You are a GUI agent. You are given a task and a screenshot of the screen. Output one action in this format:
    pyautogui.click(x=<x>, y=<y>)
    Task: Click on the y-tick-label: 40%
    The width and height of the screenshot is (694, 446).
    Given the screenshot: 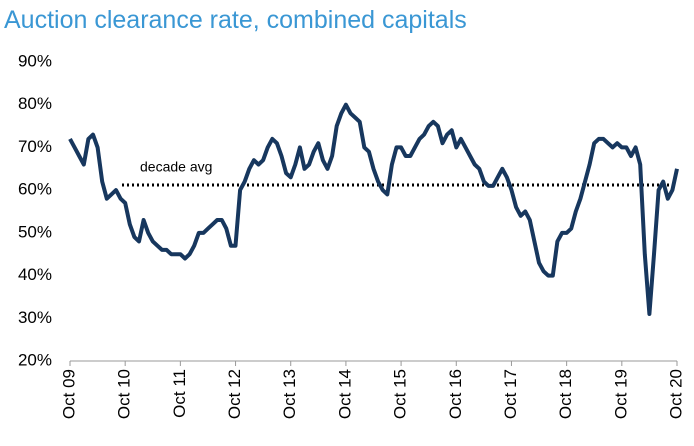 What is the action you would take?
    pyautogui.click(x=35, y=274)
    